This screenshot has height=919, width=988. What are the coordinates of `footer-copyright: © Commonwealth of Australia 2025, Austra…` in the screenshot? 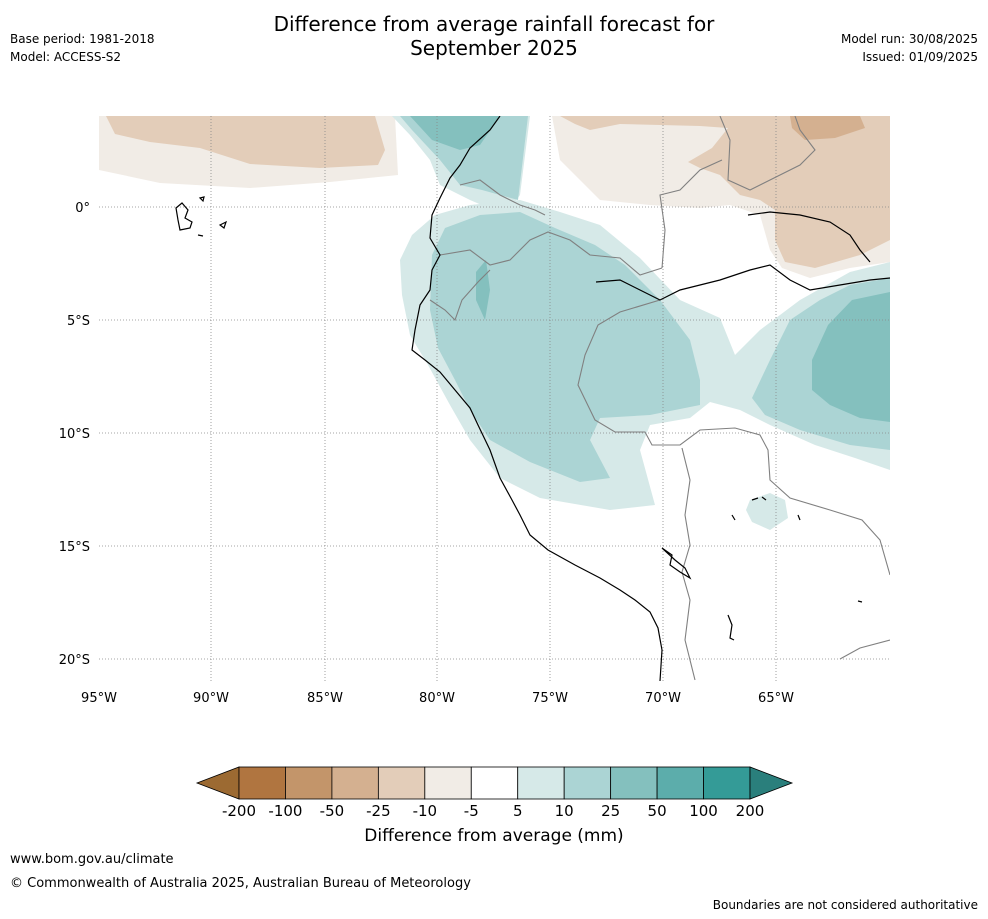 It's located at (240, 883).